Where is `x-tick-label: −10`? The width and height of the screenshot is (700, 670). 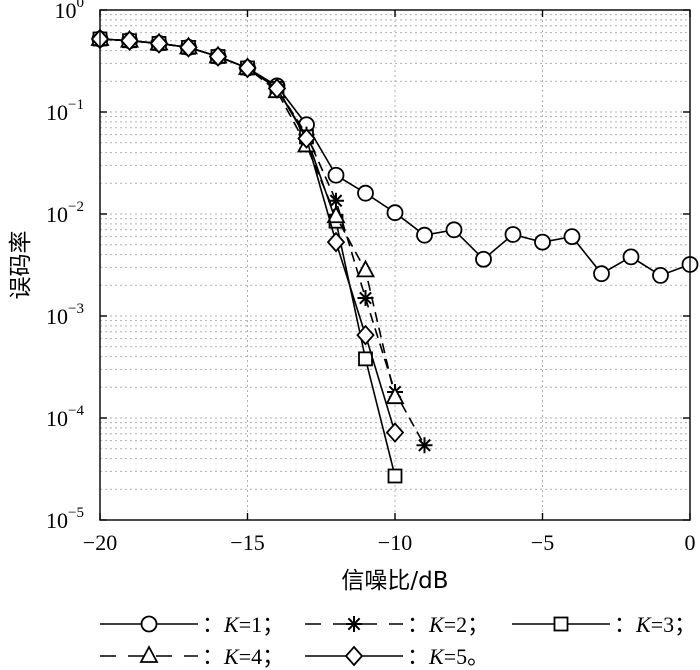
x-tick-label: −10 is located at coordinates (395, 542).